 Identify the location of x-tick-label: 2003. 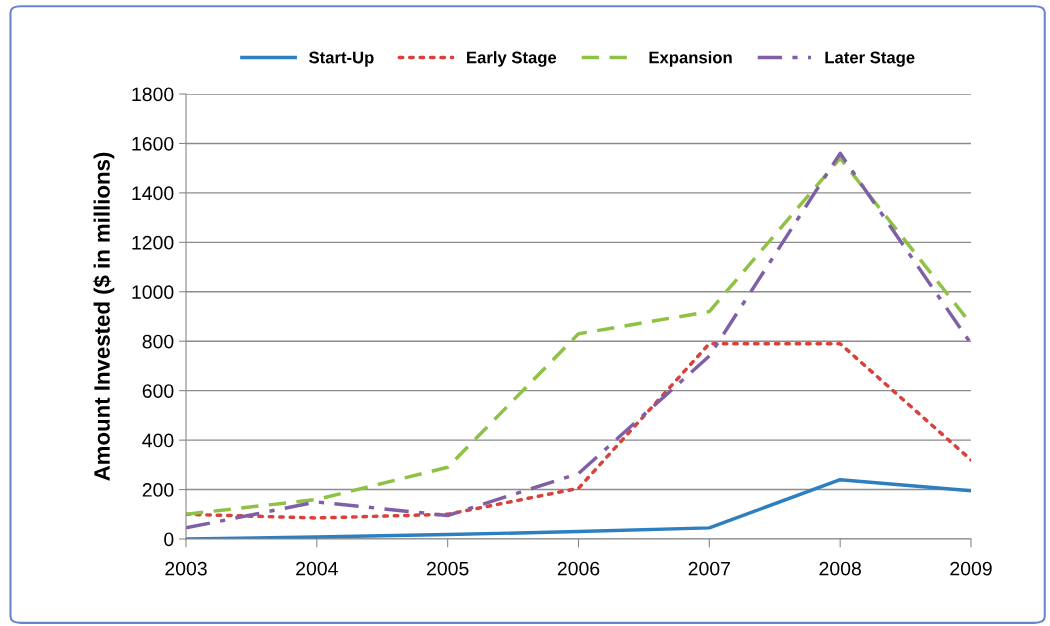
(186, 568).